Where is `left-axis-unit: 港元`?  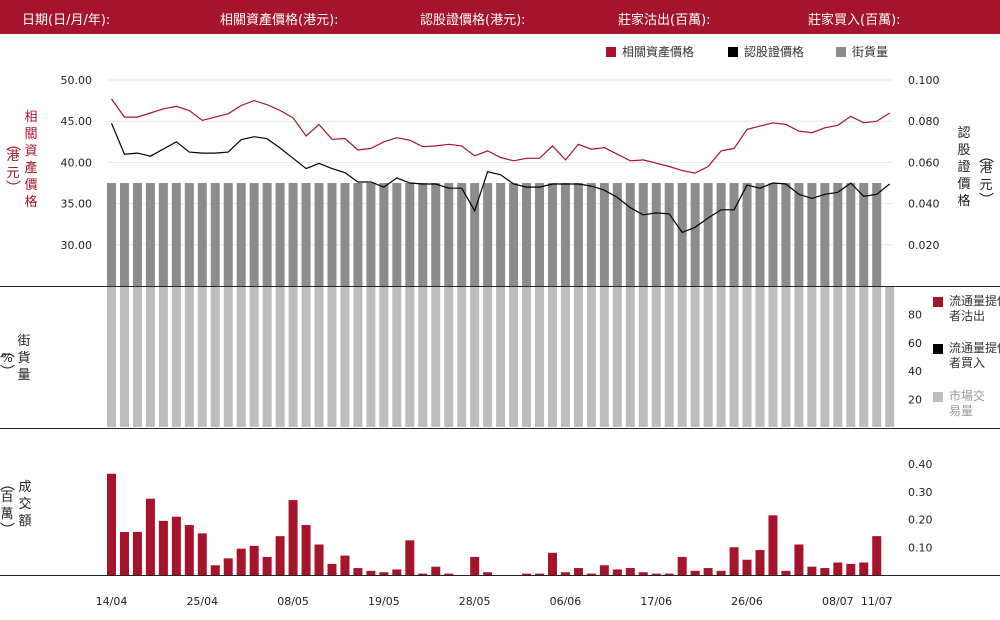 left-axis-unit: 港元 is located at coordinates (13, 165).